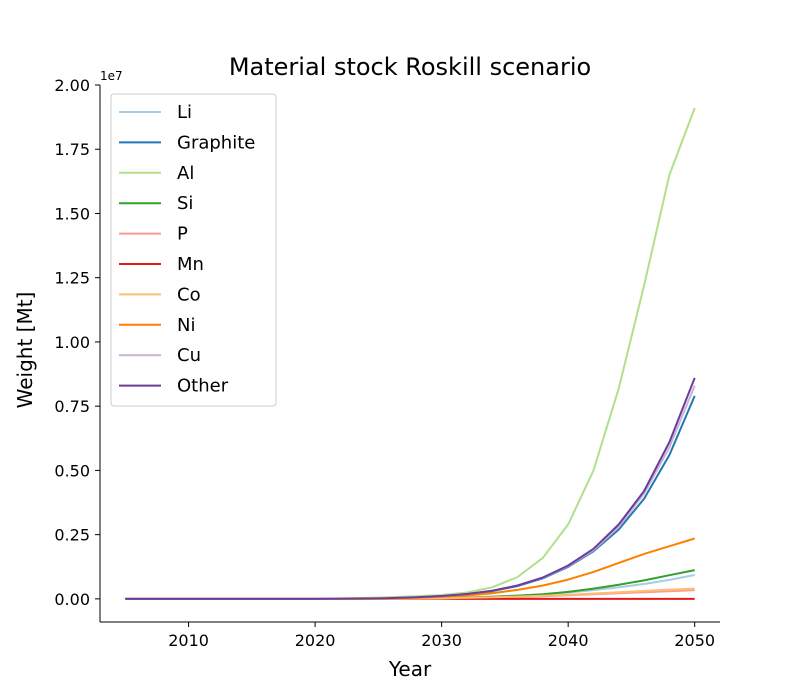  I want to click on y-tick-label: 0.50, so click(72, 470).